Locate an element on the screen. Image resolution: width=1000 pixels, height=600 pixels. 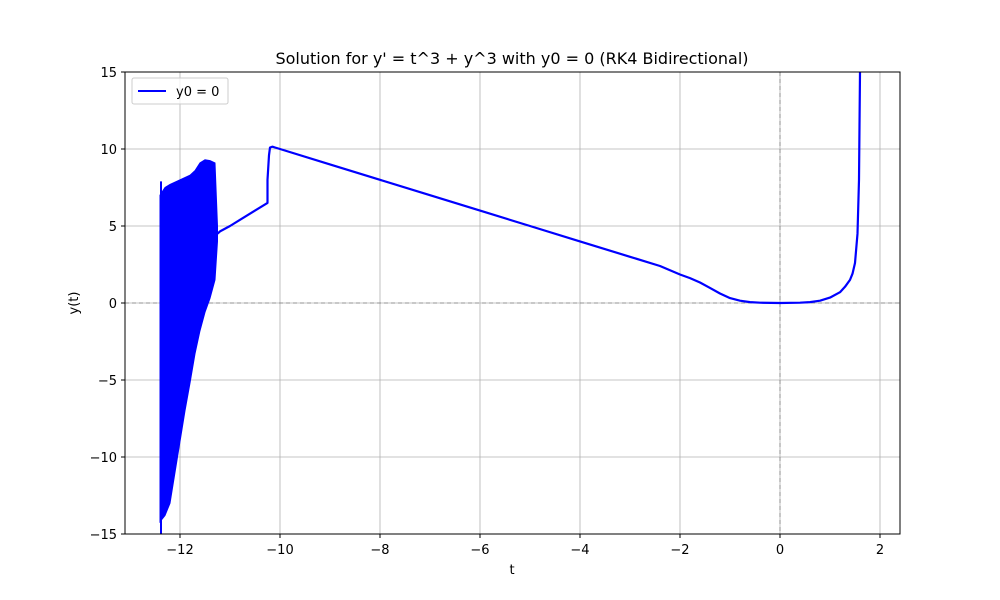
legend: y0 = 0 is located at coordinates (180, 91).